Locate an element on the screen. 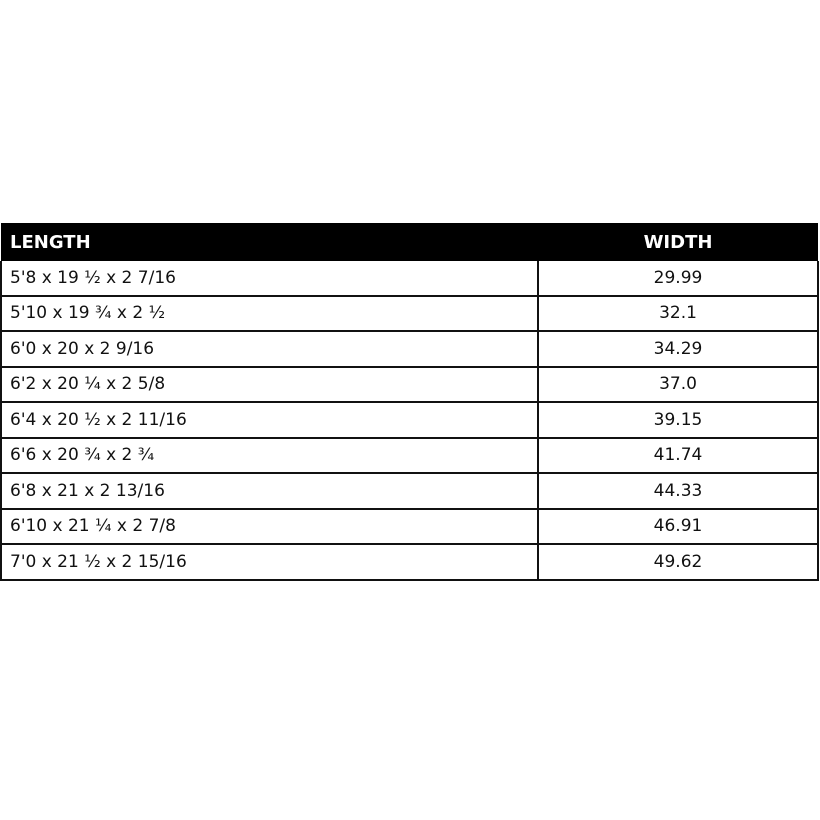  table-row: 7'0 x 21 ½ x 2 15/16 49.62 is located at coordinates (409, 562).